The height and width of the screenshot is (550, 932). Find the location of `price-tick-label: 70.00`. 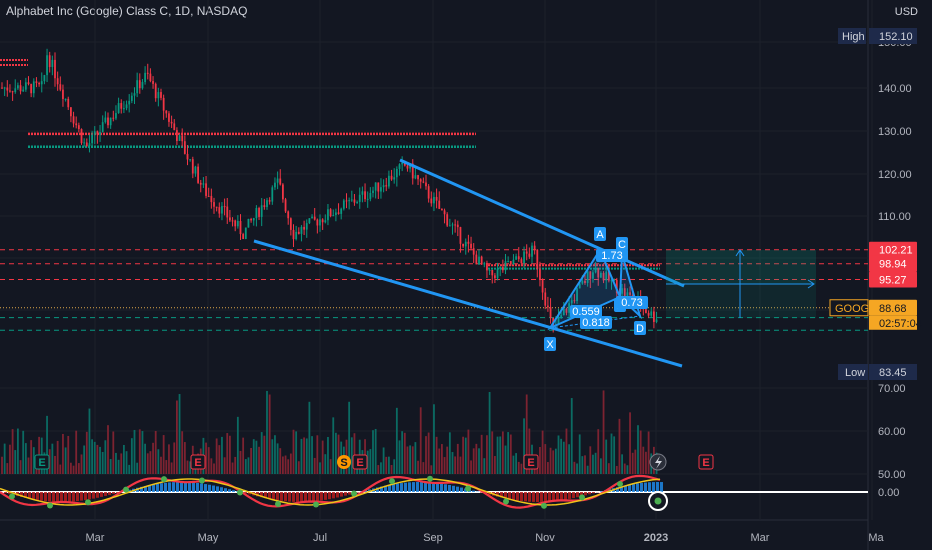

price-tick-label: 70.00 is located at coordinates (892, 389).